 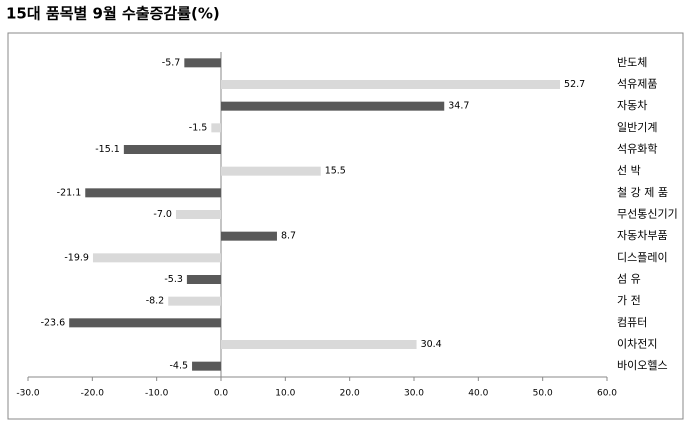 I want to click on value-label: 52.7, so click(x=574, y=84).